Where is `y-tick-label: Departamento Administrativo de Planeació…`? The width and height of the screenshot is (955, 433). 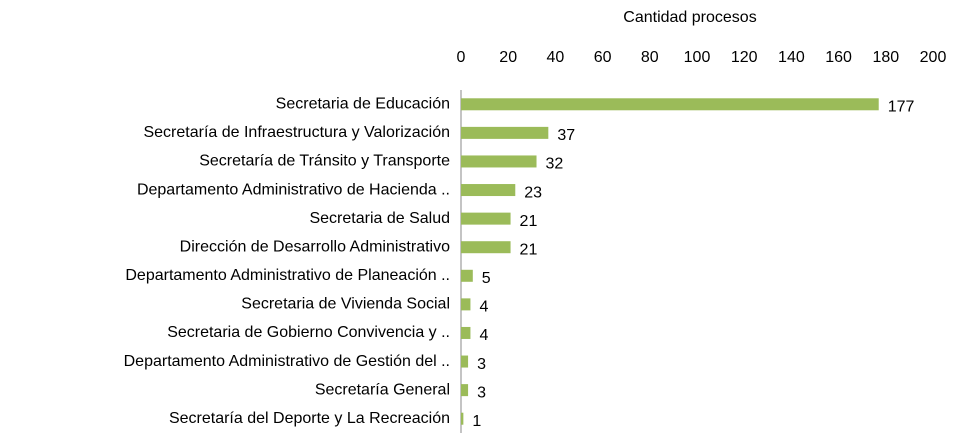
y-tick-label: Departamento Administrativo de Planeació… is located at coordinates (287, 275).